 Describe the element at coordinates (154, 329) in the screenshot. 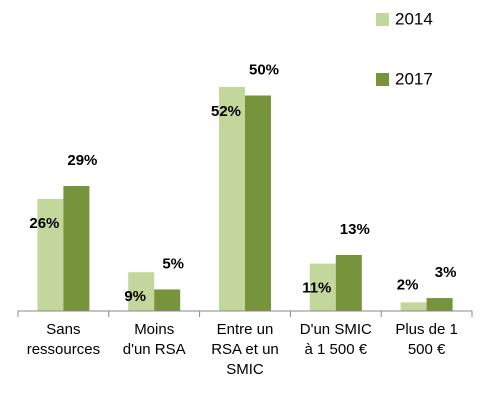

I see `x-tick-label: Moins` at that location.